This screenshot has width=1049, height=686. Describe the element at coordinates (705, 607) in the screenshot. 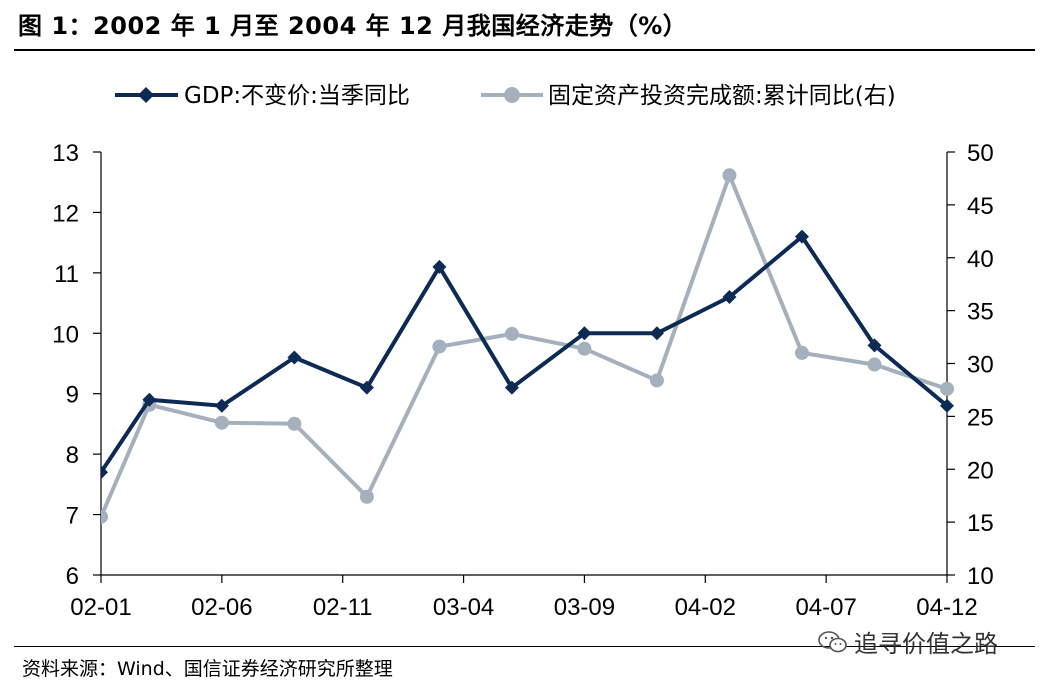

I see `x-axis-tick-label: 04-02` at that location.